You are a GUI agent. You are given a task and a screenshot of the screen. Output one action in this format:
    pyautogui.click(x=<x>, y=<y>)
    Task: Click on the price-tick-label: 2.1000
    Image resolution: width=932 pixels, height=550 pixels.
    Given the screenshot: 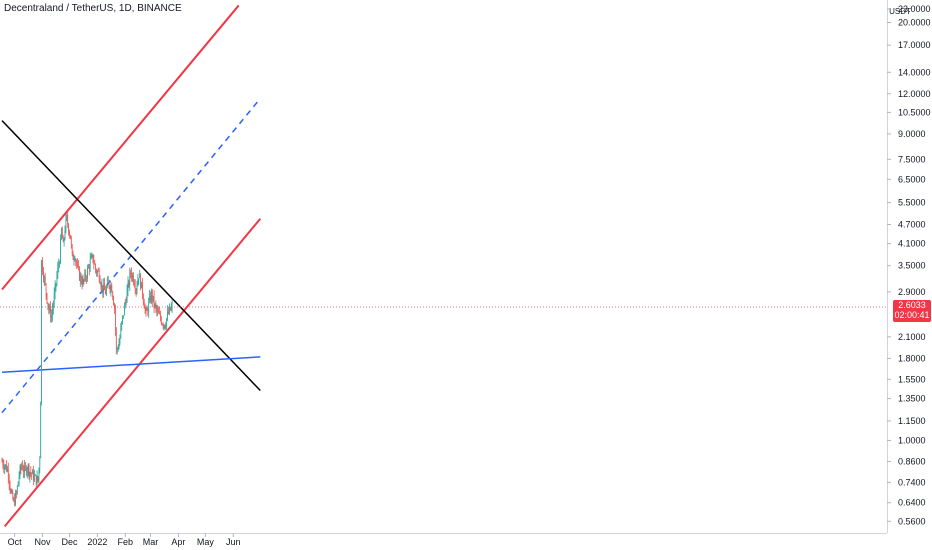 What is the action you would take?
    pyautogui.click(x=912, y=337)
    